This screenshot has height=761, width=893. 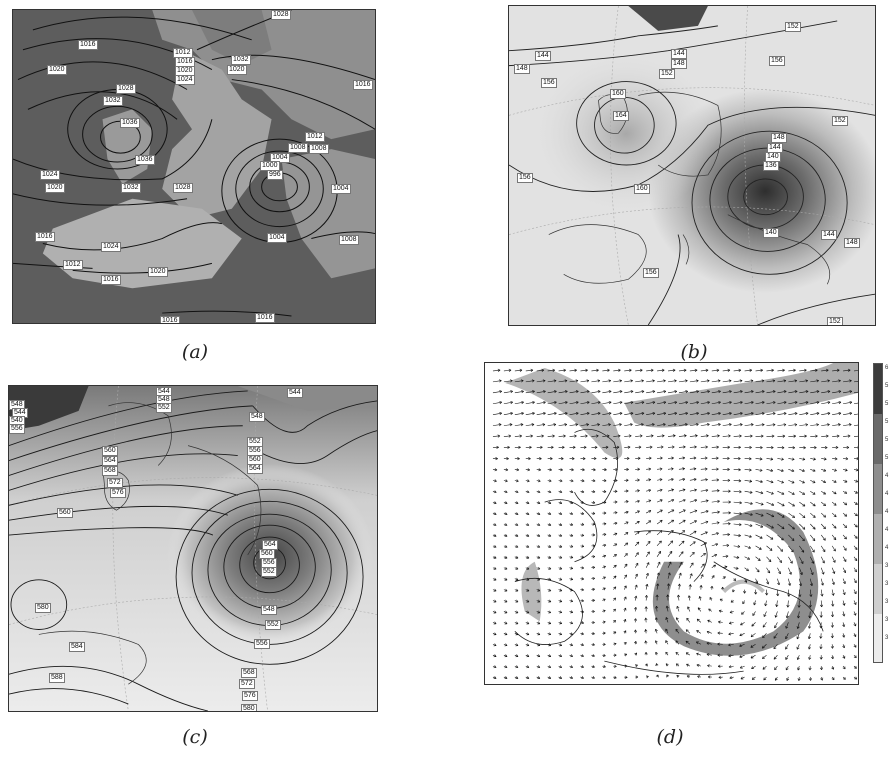 What do you see at coordinates (887, 494) in the screenshot?
I see `colorbar-tick: 4` at bounding box center [887, 494].